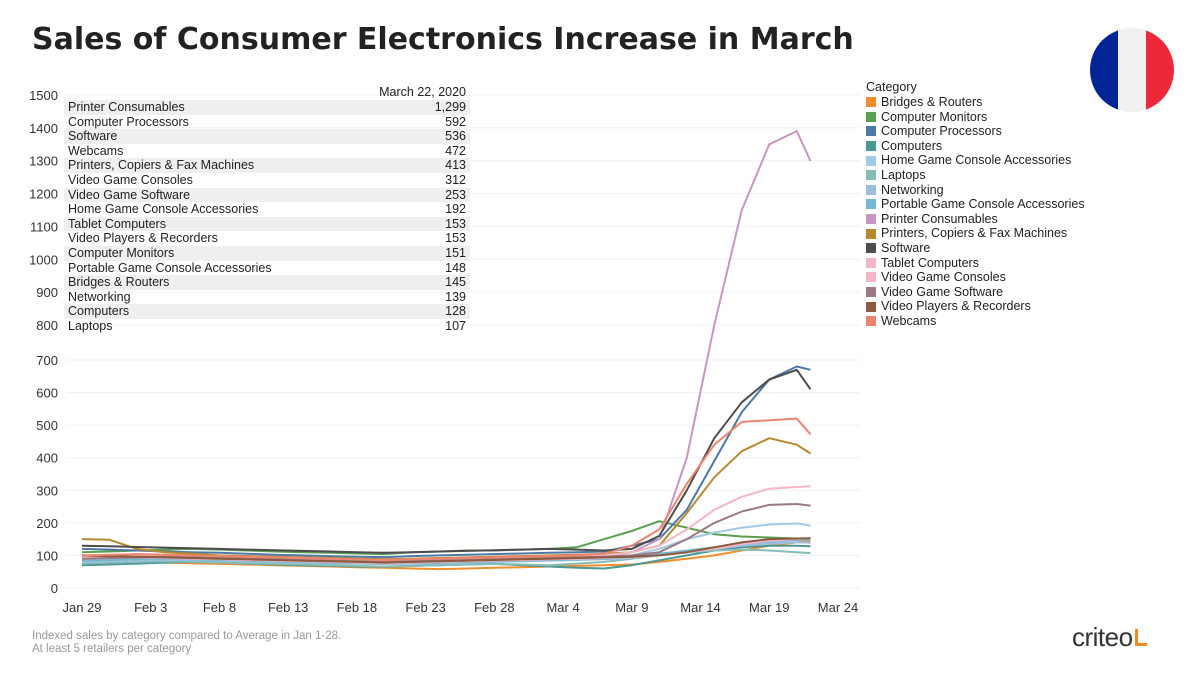 This screenshot has width=1200, height=675. I want to click on x-tick-label: Feb 8, so click(219, 607).